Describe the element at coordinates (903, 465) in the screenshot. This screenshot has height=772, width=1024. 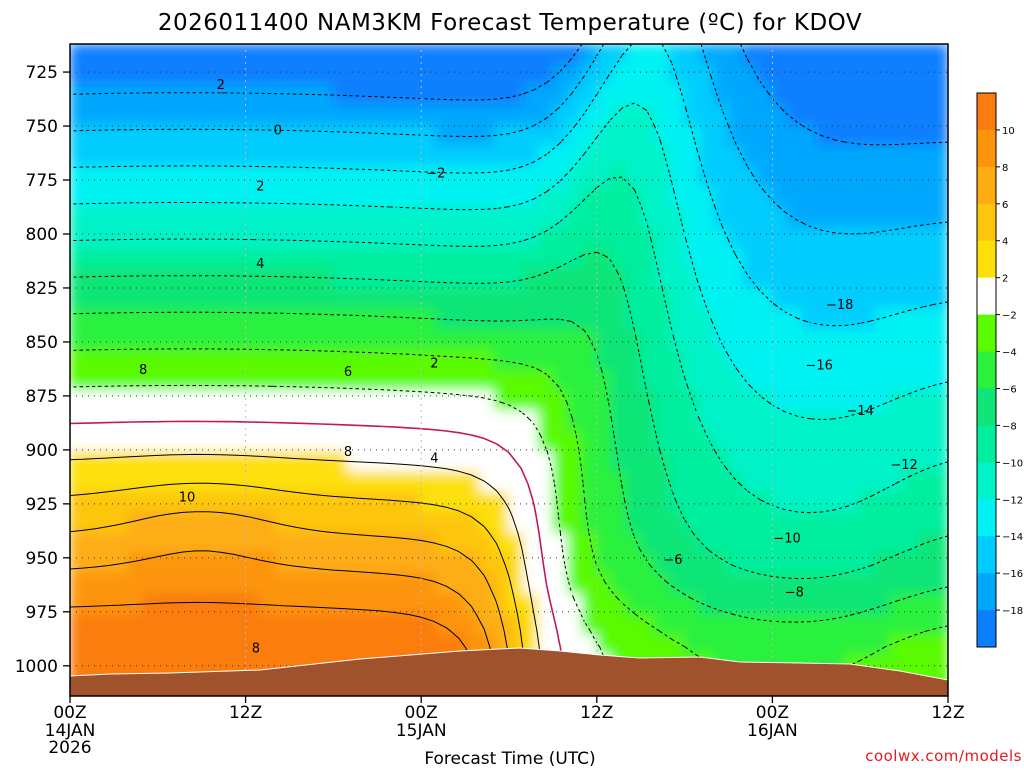
I see `contour-label: −12` at that location.